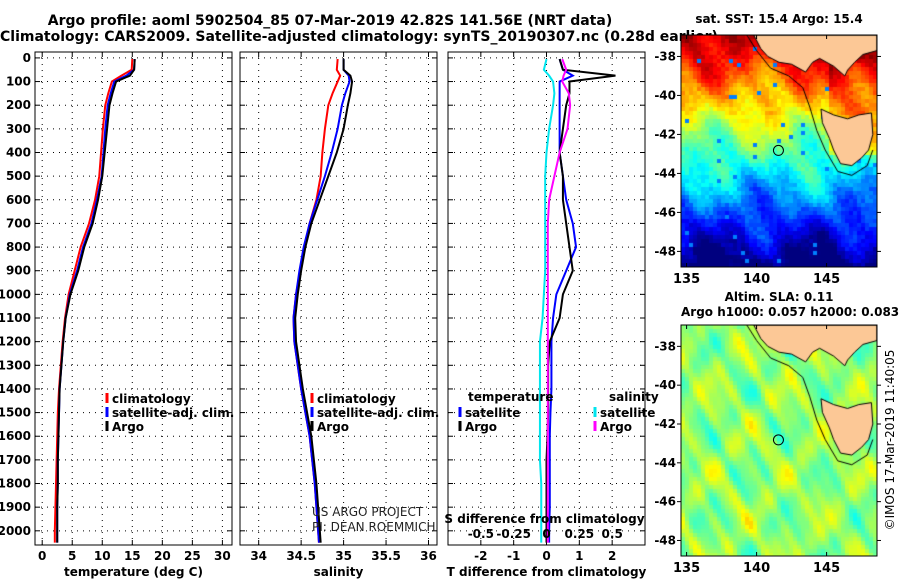 This screenshot has height=580, width=900. Describe the element at coordinates (356, 399) in the screenshot. I see `legend-label: climatology` at that location.